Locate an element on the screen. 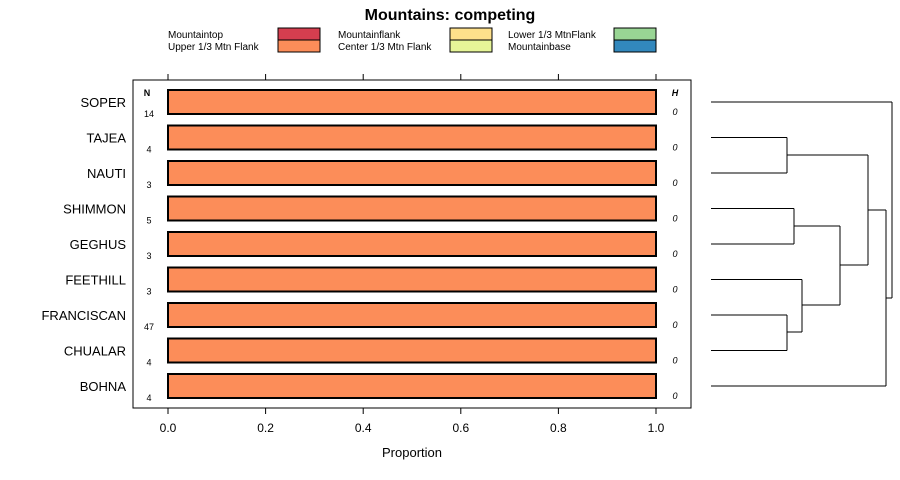 This screenshot has width=900, height=480. x-tick-label: 0.0 is located at coordinates (168, 428).